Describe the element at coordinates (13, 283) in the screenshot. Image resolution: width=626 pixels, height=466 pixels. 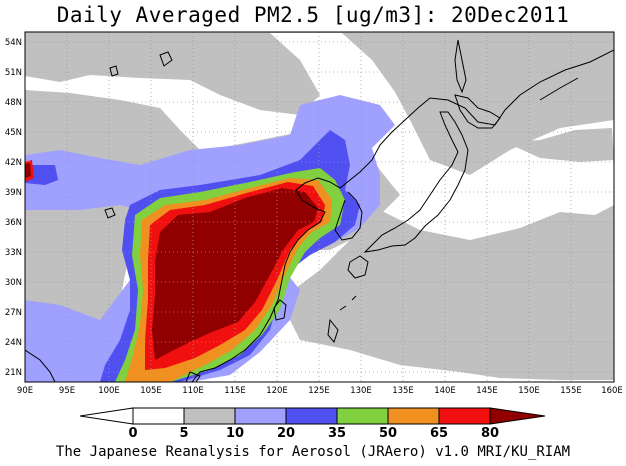
I see `lat-tick: 30N` at that location.